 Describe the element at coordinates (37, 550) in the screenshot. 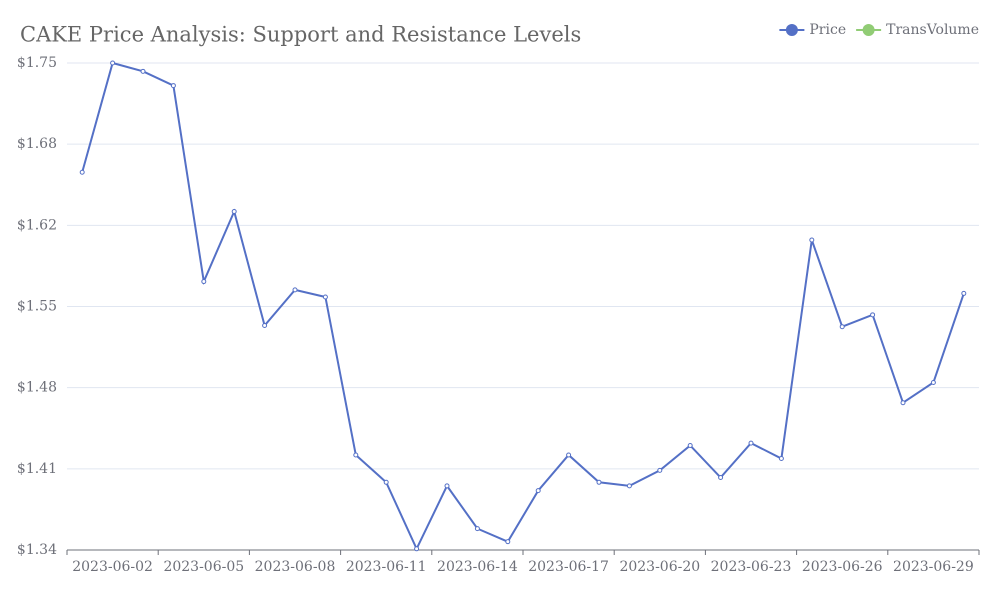

I see `y-tick-label: $1.34` at that location.